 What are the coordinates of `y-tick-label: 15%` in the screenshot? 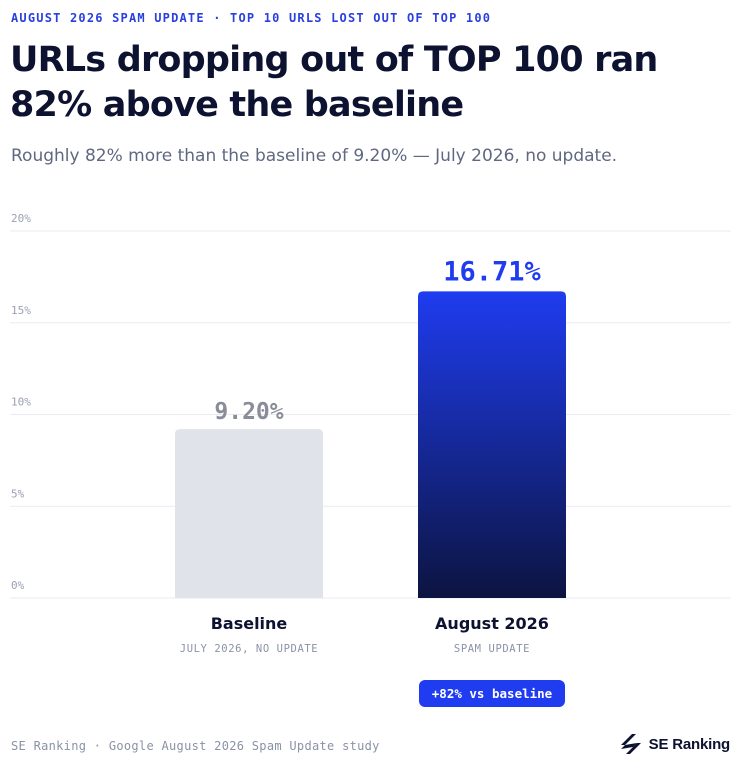 It's located at (21, 310).